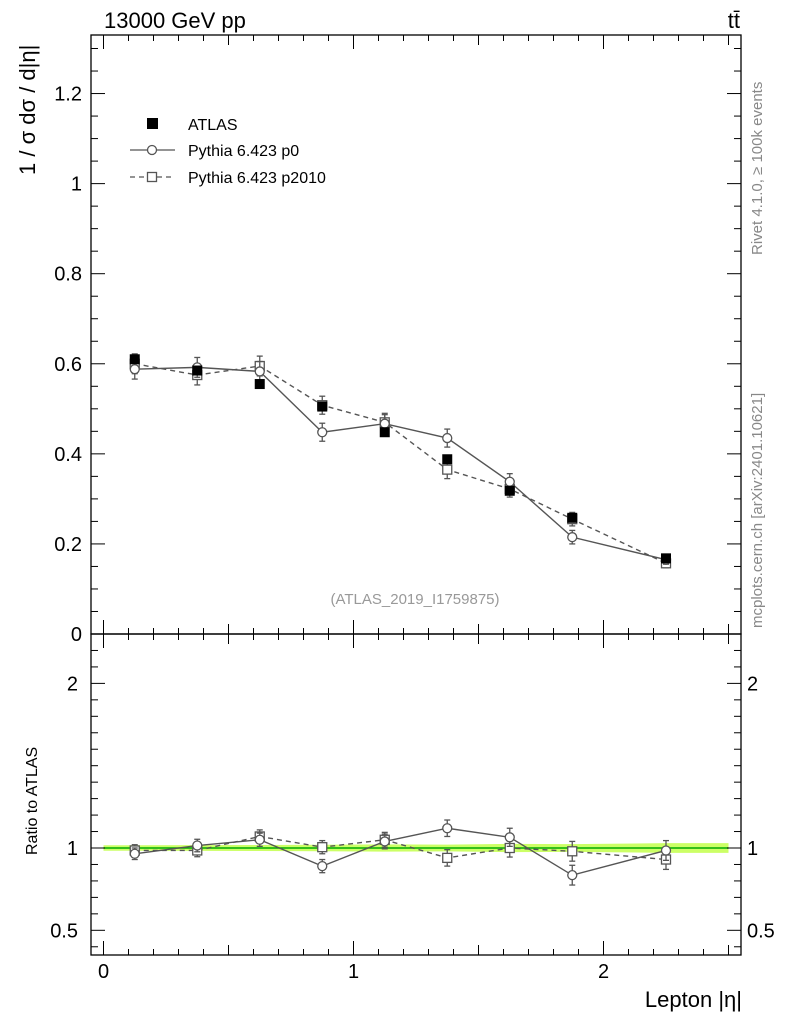 The height and width of the screenshot is (1024, 786). Describe the element at coordinates (76, 635) in the screenshot. I see `main-y-zero-label: 0` at that location.